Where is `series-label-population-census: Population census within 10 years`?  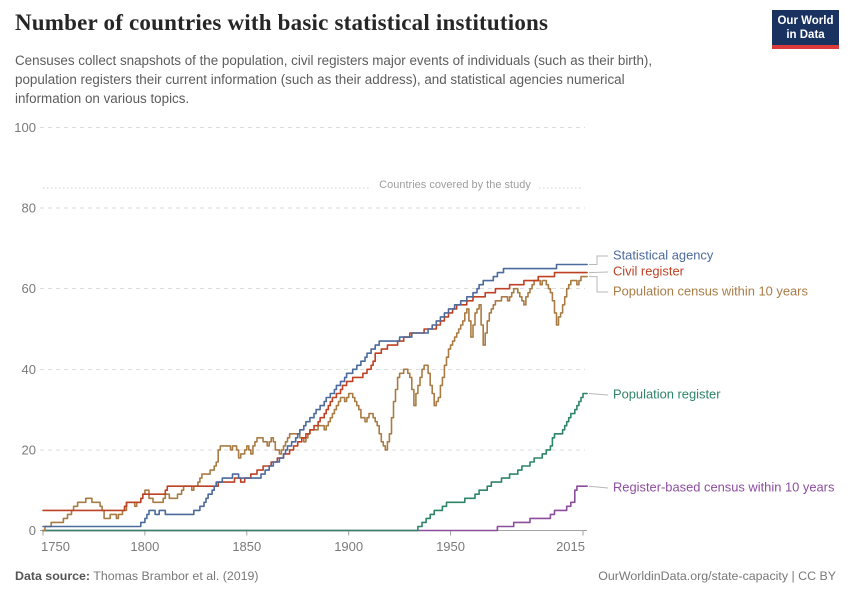
series-label-population-census: Population census within 10 years is located at coordinates (710, 291).